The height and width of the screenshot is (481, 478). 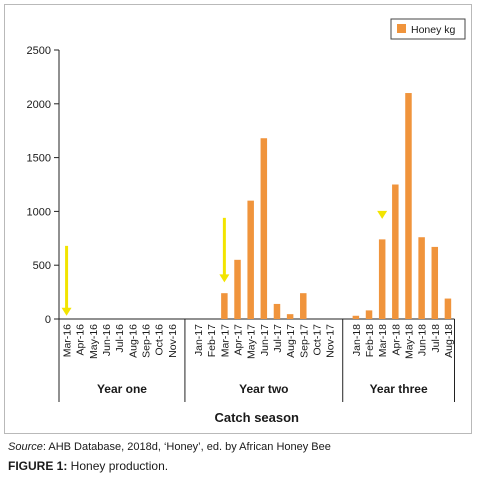 What do you see at coordinates (357, 340) in the screenshot?
I see `x-tick-label: Jan-18` at bounding box center [357, 340].